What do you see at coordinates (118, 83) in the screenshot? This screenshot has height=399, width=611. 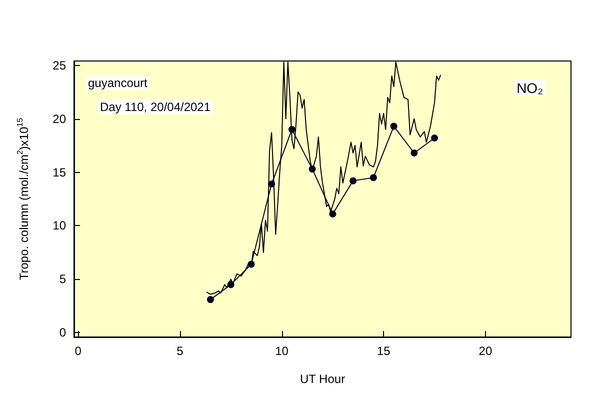 I see `annotation: guyancourt` at bounding box center [118, 83].